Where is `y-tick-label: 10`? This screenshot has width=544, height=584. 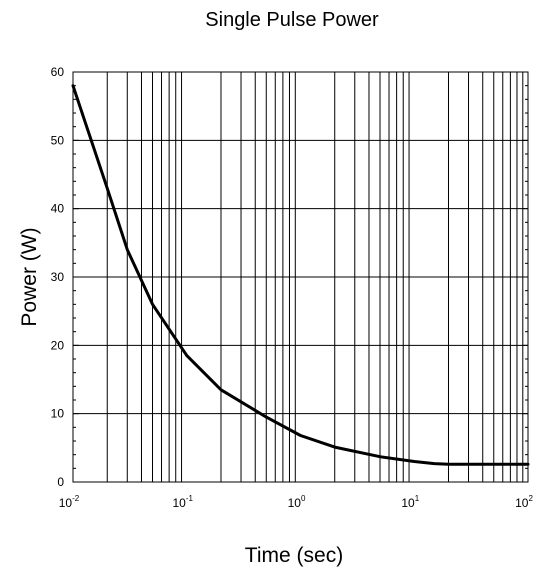 y-tick-label: 10 is located at coordinates (58, 414).